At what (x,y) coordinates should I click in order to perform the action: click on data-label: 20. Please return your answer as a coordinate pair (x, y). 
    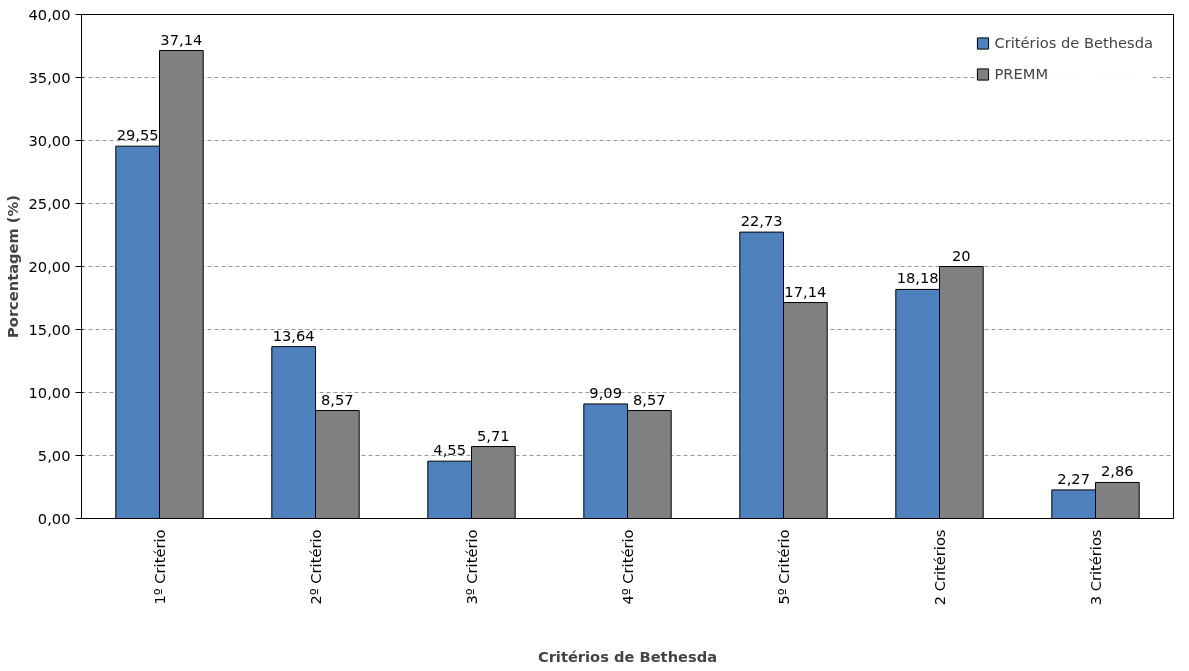
    Looking at the image, I should click on (961, 255).